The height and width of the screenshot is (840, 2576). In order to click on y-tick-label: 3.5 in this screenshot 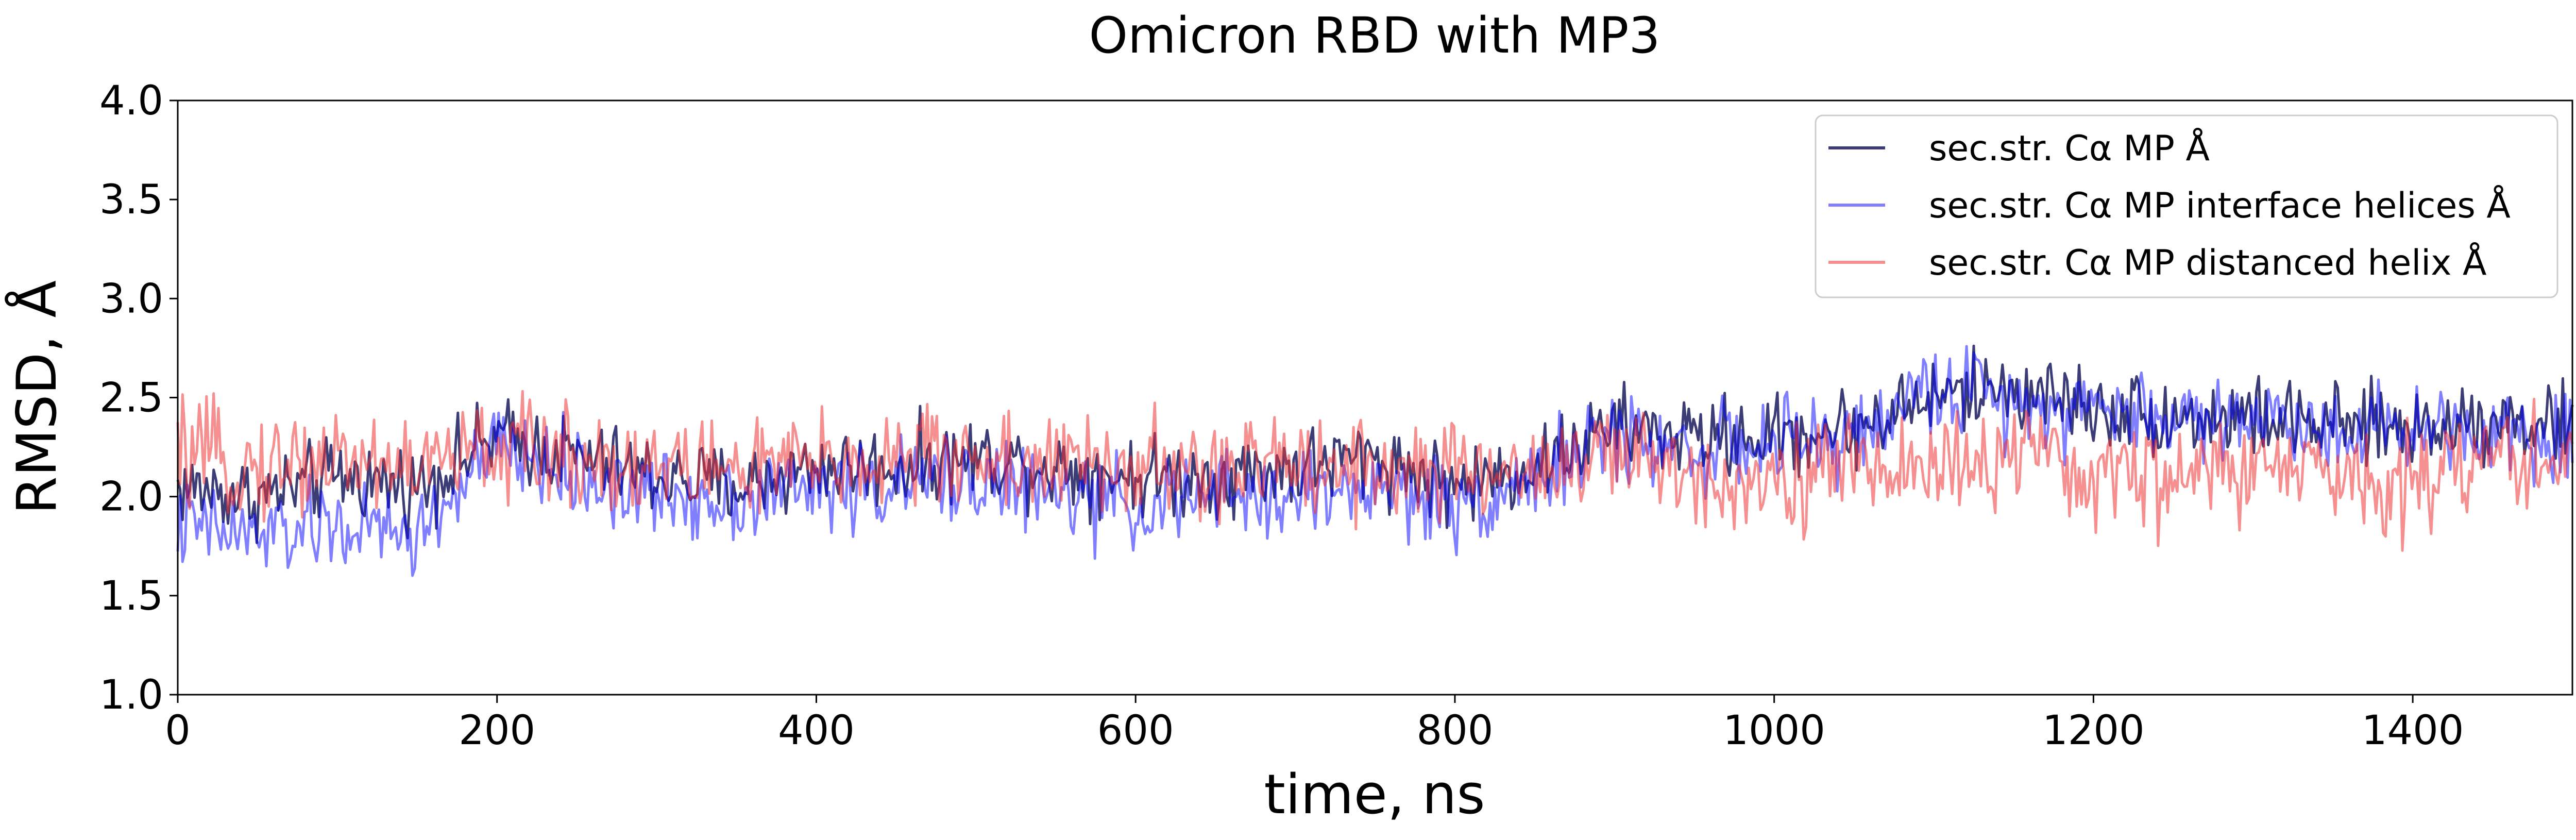, I will do `click(131, 200)`.